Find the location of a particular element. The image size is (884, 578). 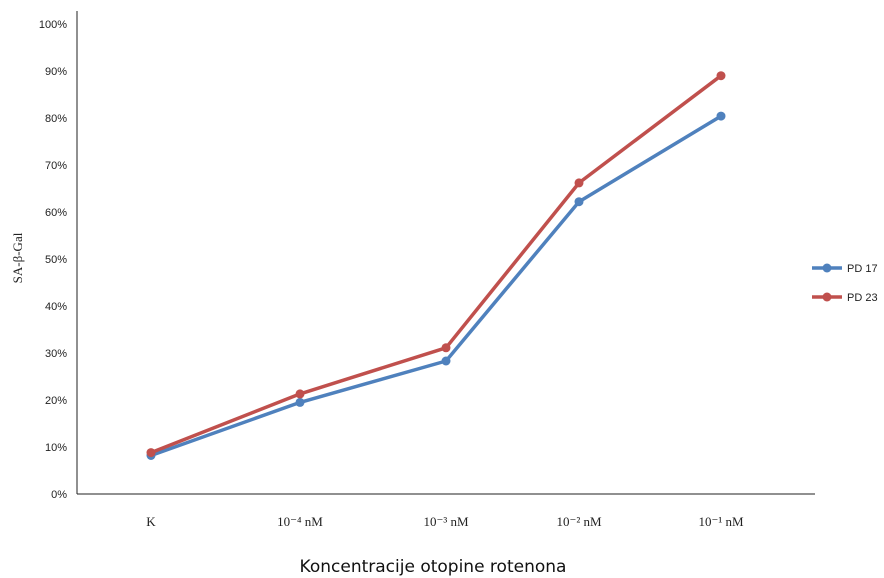

y-tick-label: 50% is located at coordinates (56, 260).